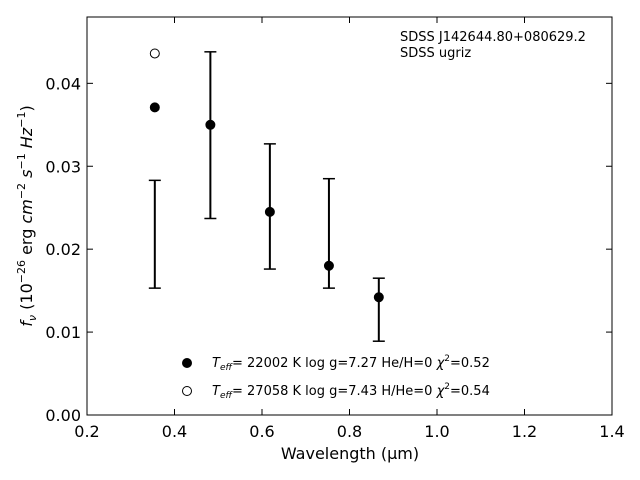 This screenshot has height=480, width=640. I want to click on y-tick-label: 0.00, so click(63, 415).